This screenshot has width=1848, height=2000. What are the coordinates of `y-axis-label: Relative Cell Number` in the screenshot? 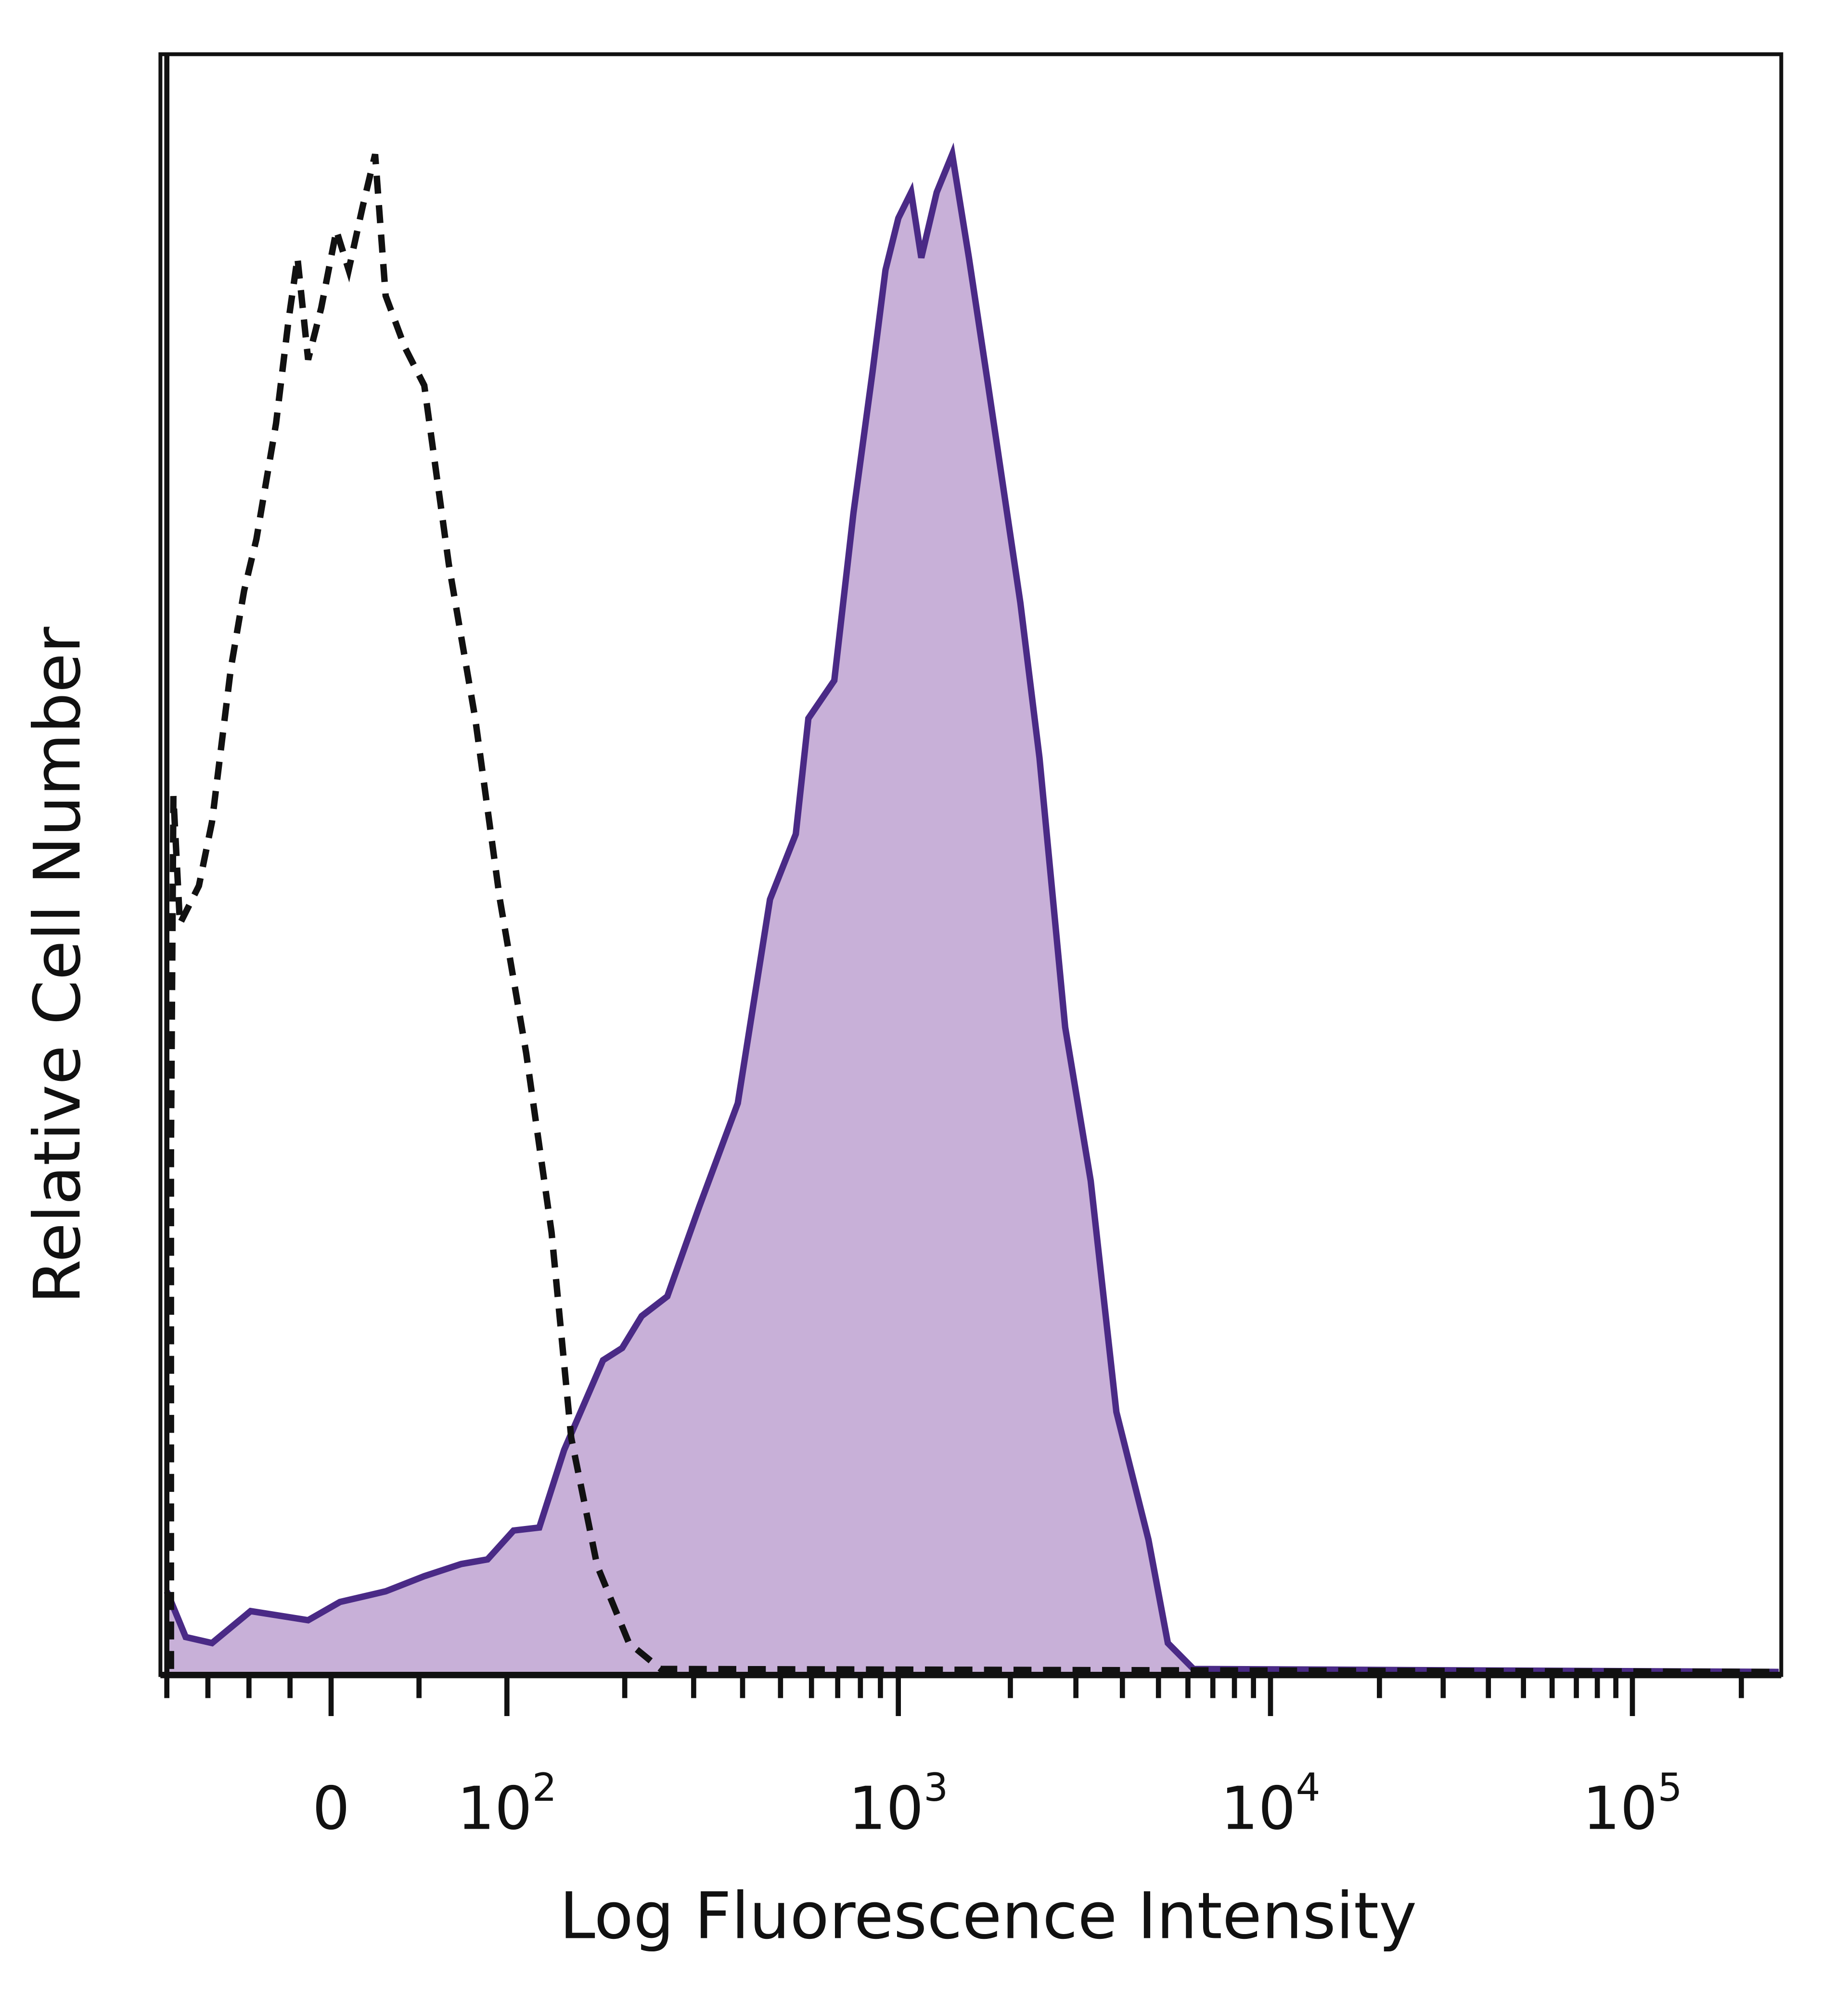 It's located at (57, 965).